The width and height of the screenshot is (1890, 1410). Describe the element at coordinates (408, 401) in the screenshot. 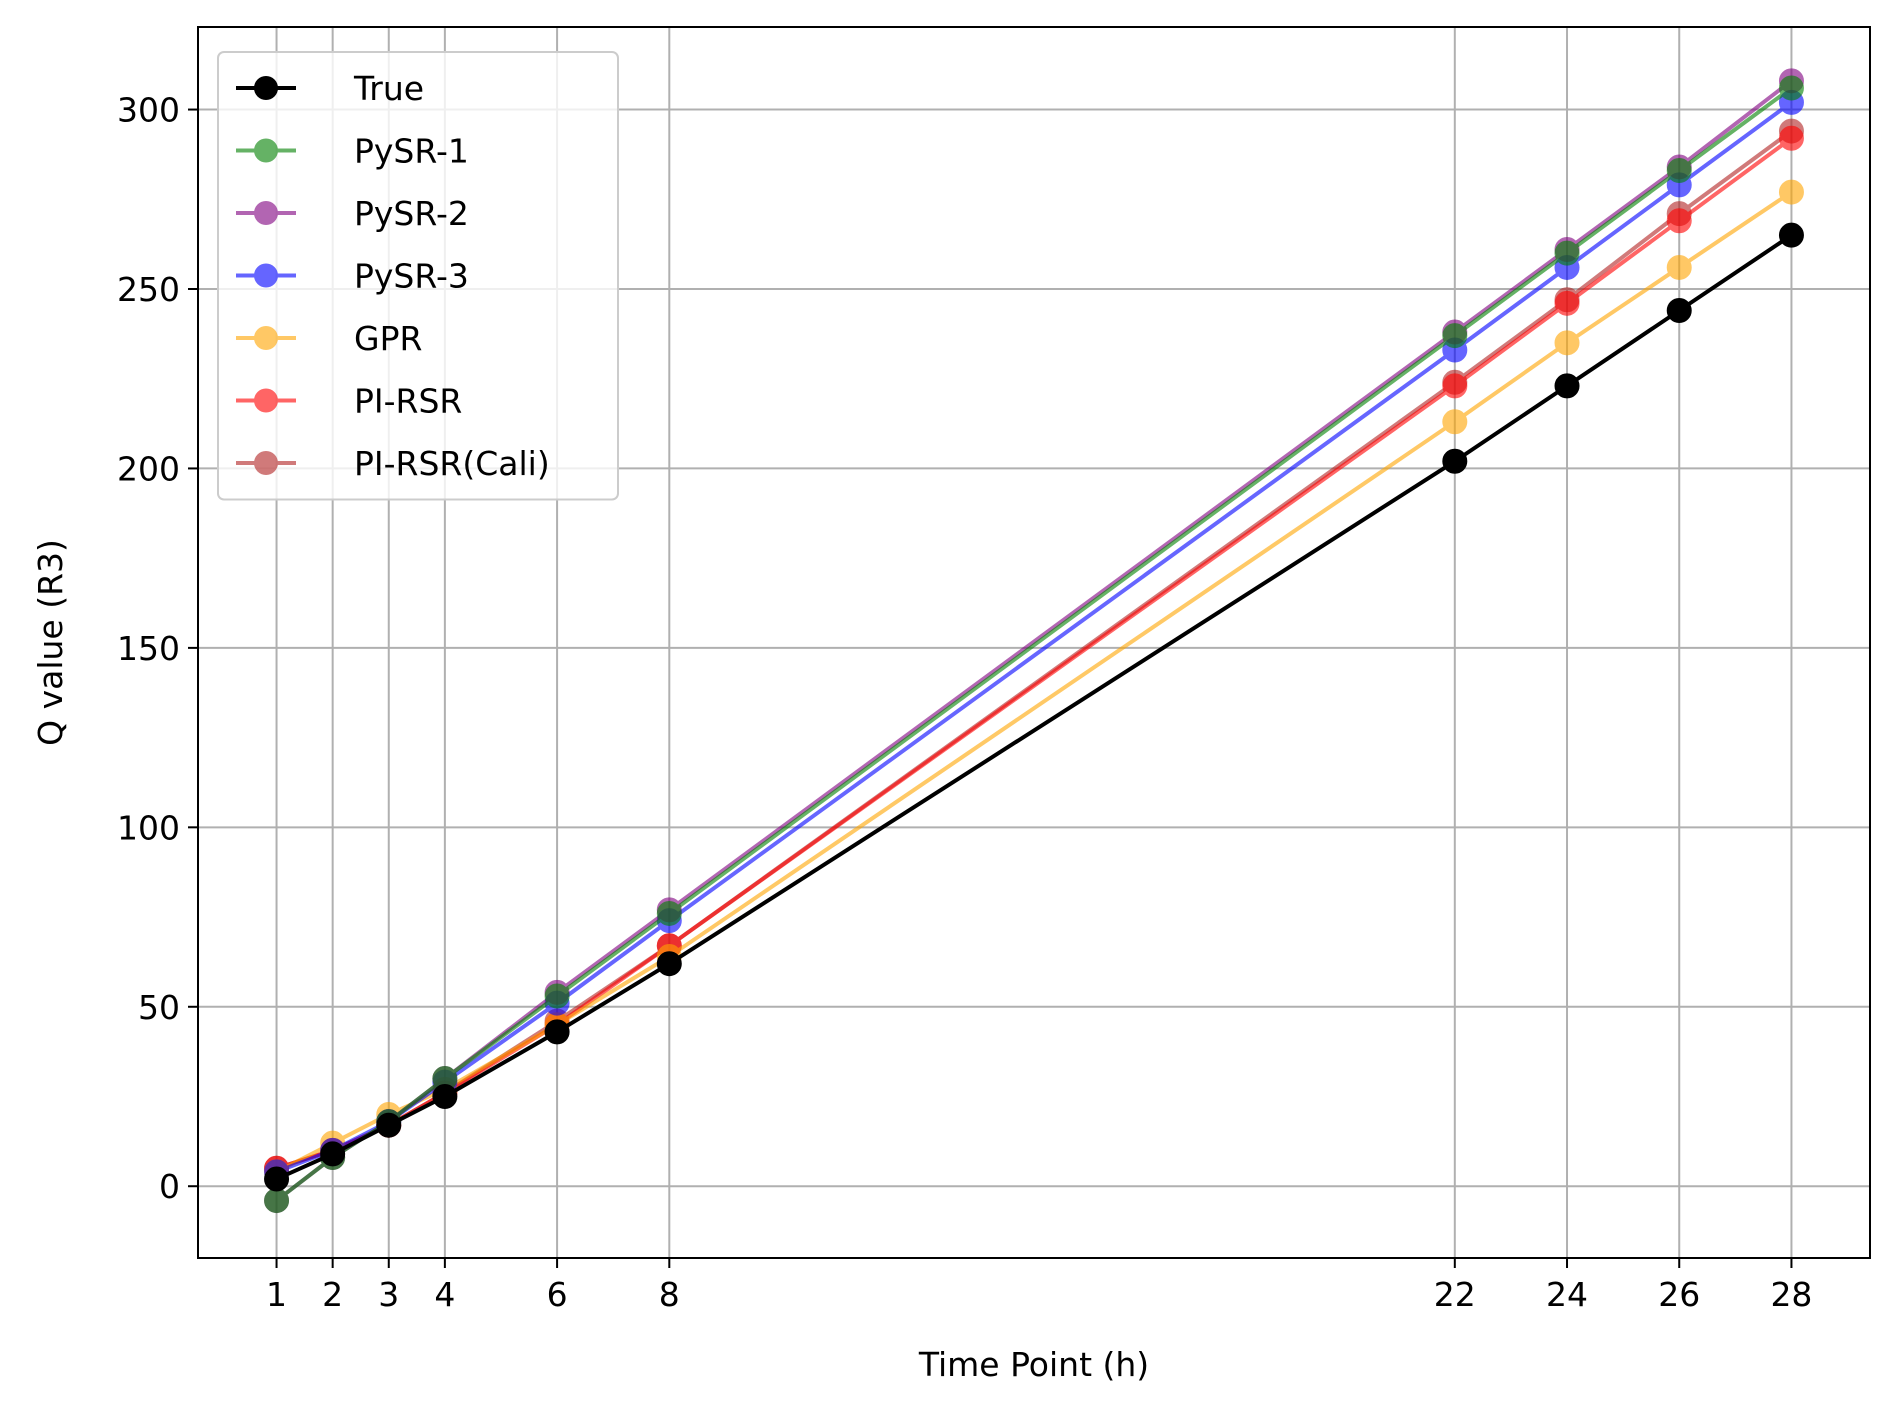

I see `legend-label: PI-RSR` at that location.